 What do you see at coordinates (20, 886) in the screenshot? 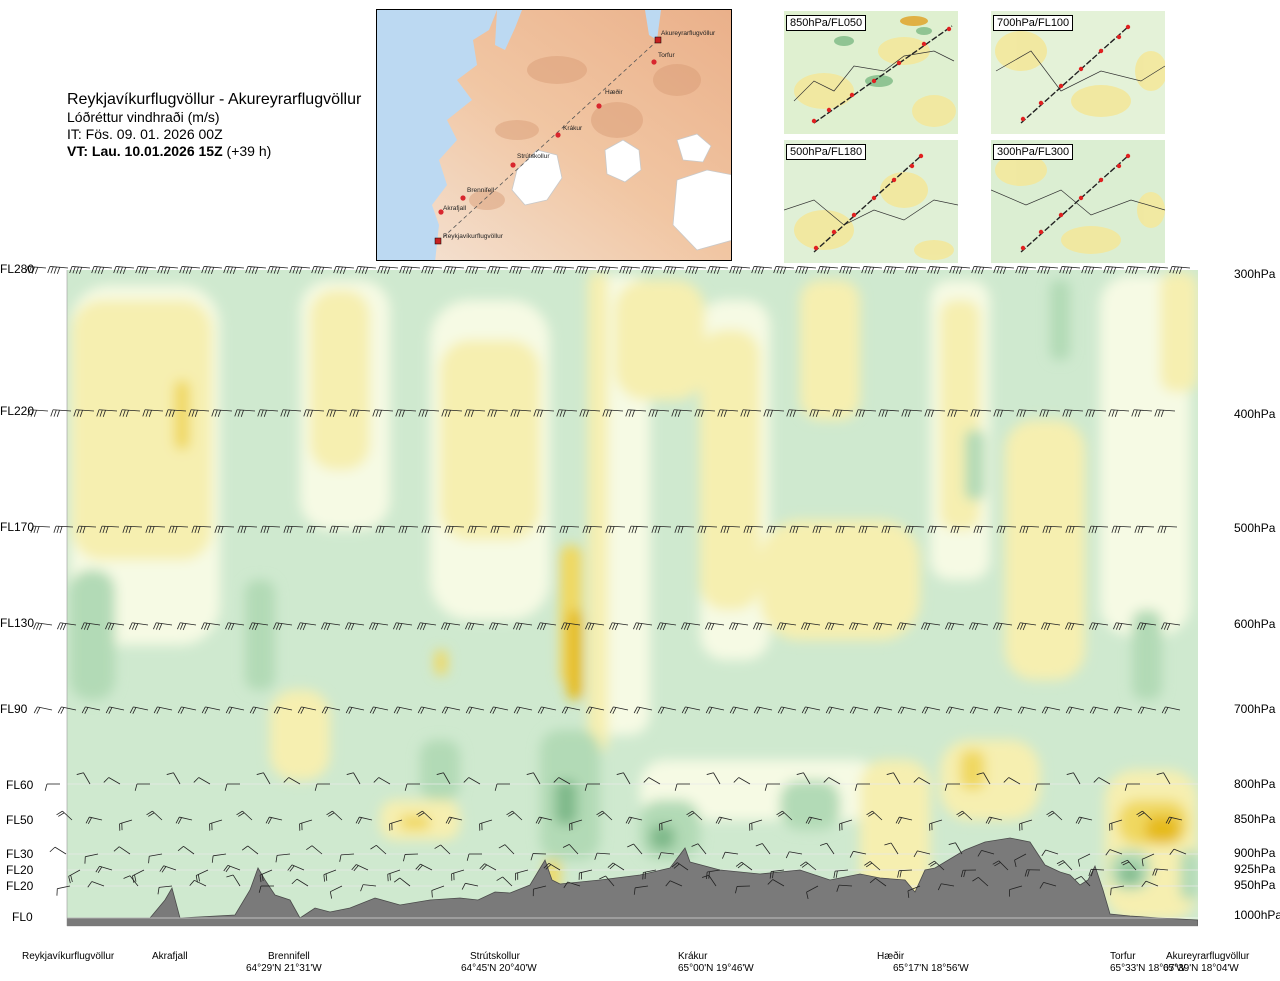
I see `fl-label-9: FL20` at bounding box center [20, 886].